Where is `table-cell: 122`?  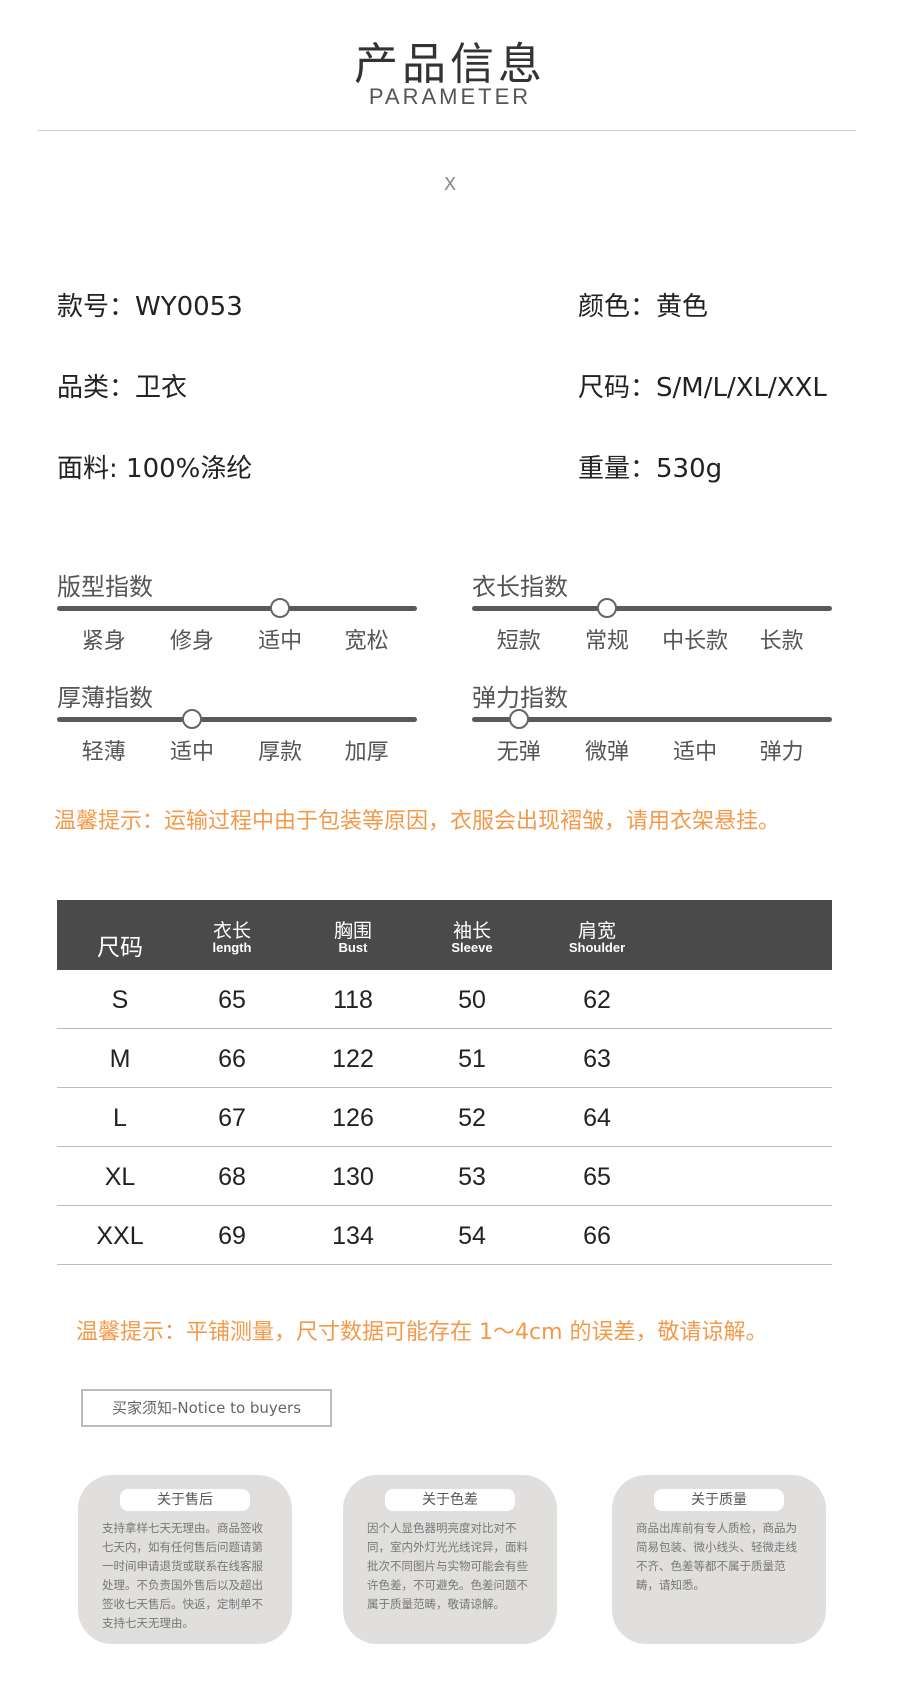 table-cell: 122 is located at coordinates (353, 1059).